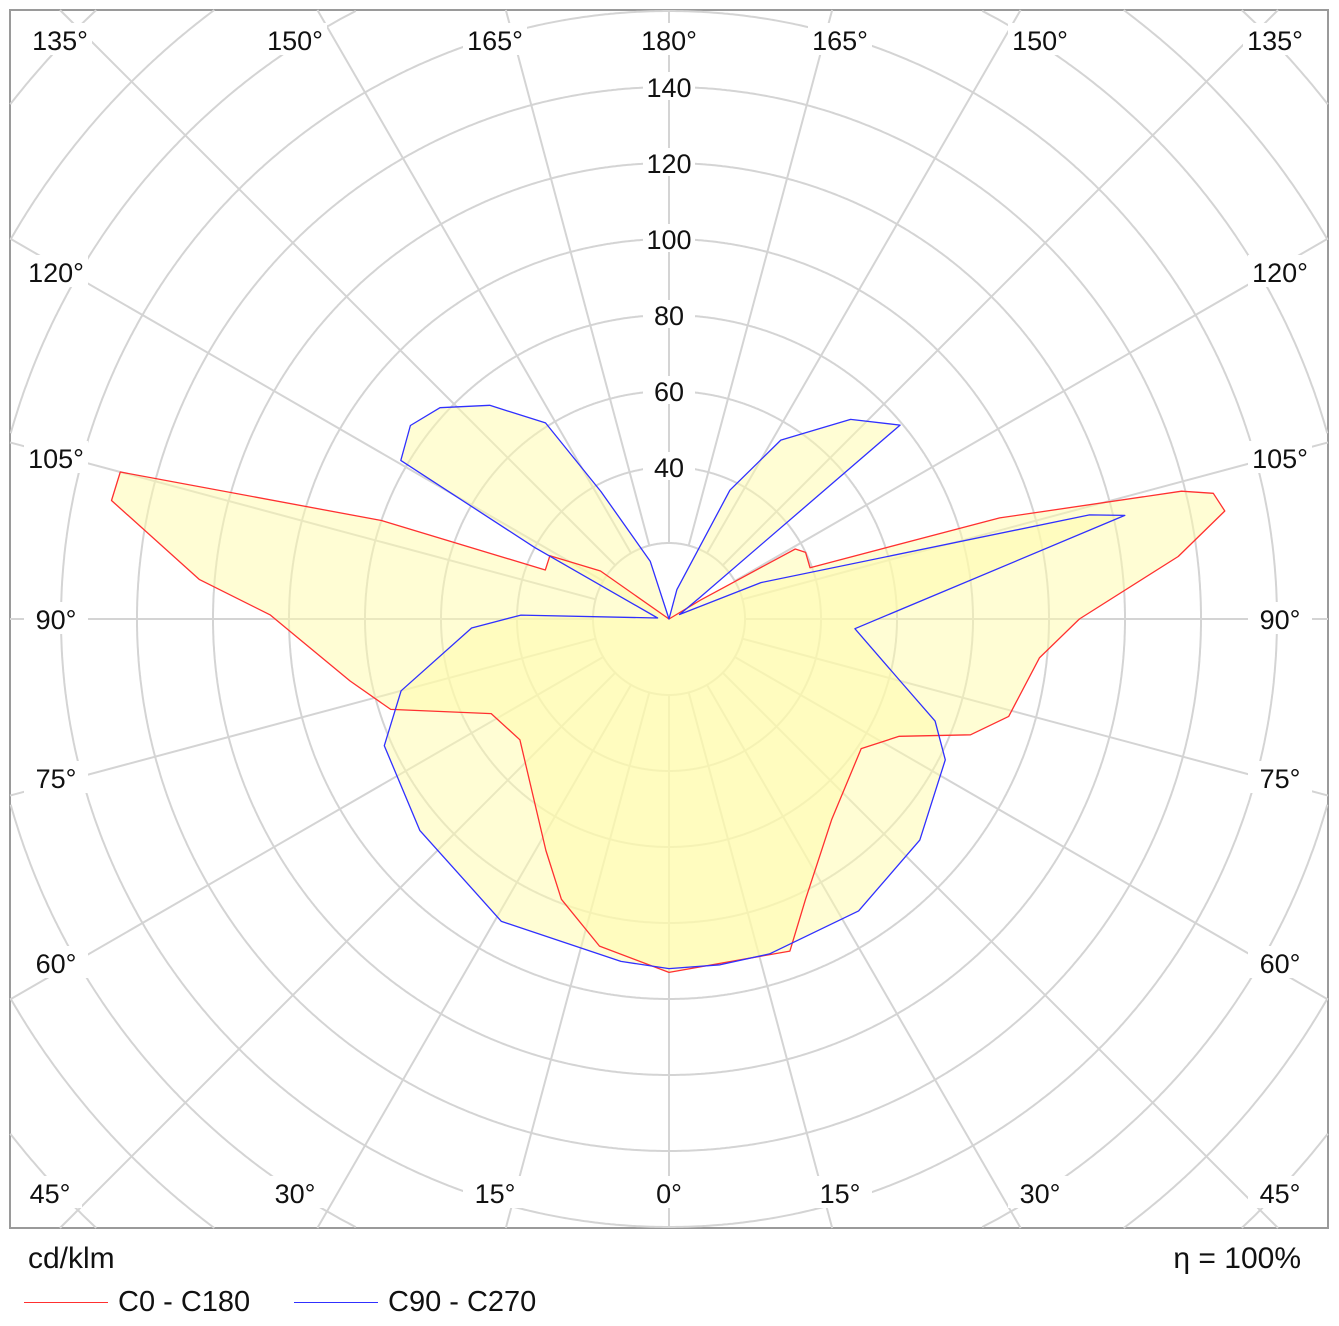 This screenshot has height=1326, width=1339. I want to click on angle-label-right: 120°, so click(1280, 273).